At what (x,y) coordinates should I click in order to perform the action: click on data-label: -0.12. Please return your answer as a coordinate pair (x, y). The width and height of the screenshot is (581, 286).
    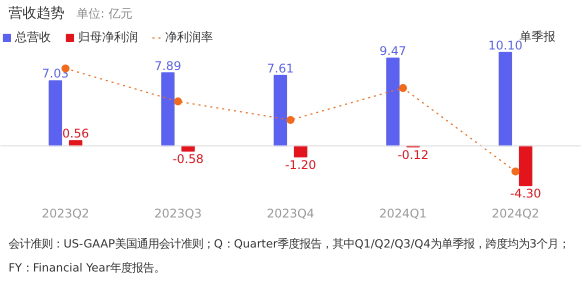
    Looking at the image, I should click on (413, 155).